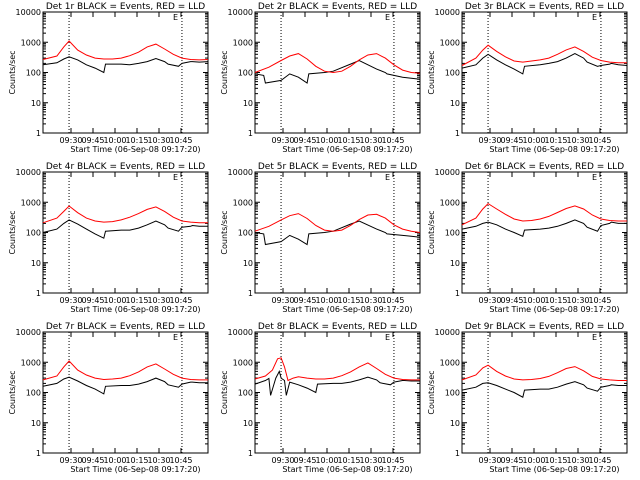  I want to click on chart-title: Det 1r BLACK = Events, RED = LLD, so click(125, 7).